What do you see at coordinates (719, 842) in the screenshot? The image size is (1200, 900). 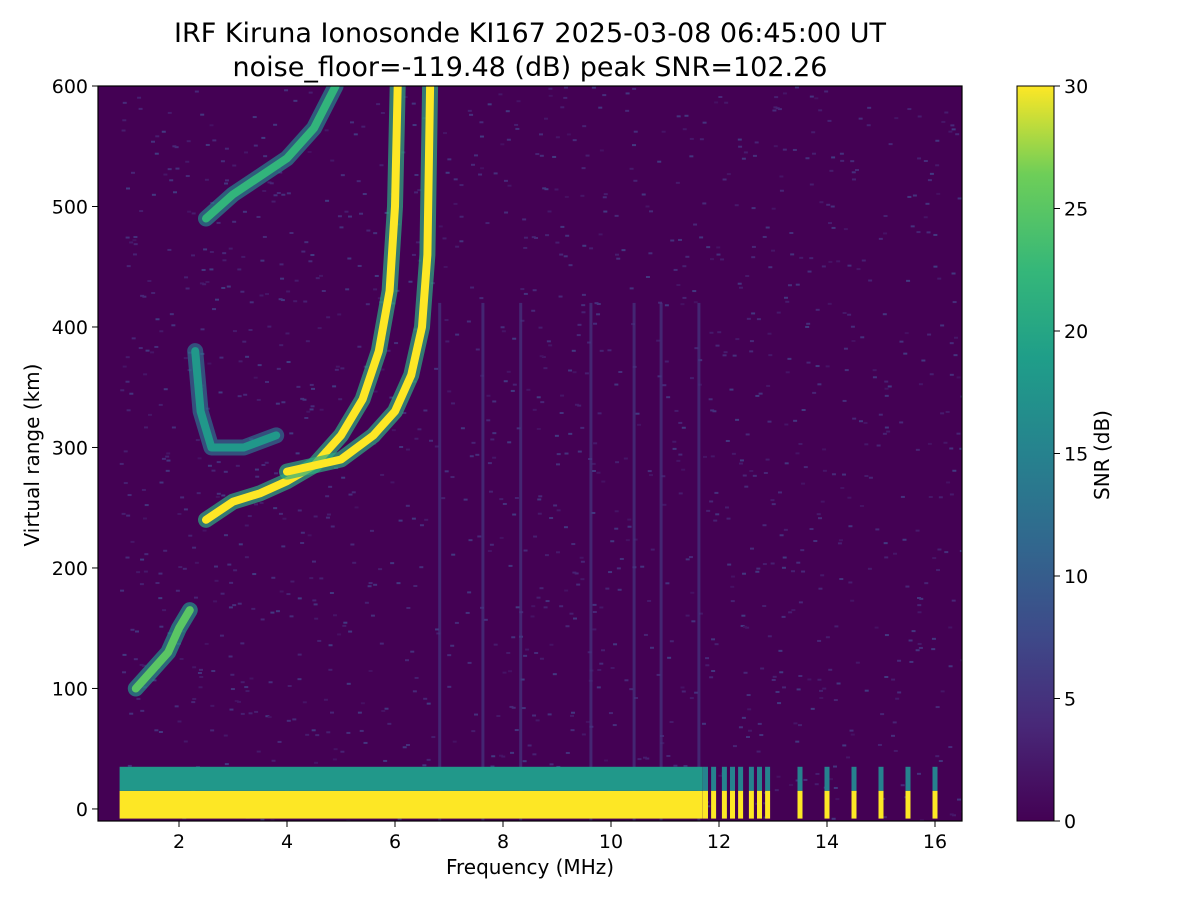 I see `x-tick-label: 12` at bounding box center [719, 842].